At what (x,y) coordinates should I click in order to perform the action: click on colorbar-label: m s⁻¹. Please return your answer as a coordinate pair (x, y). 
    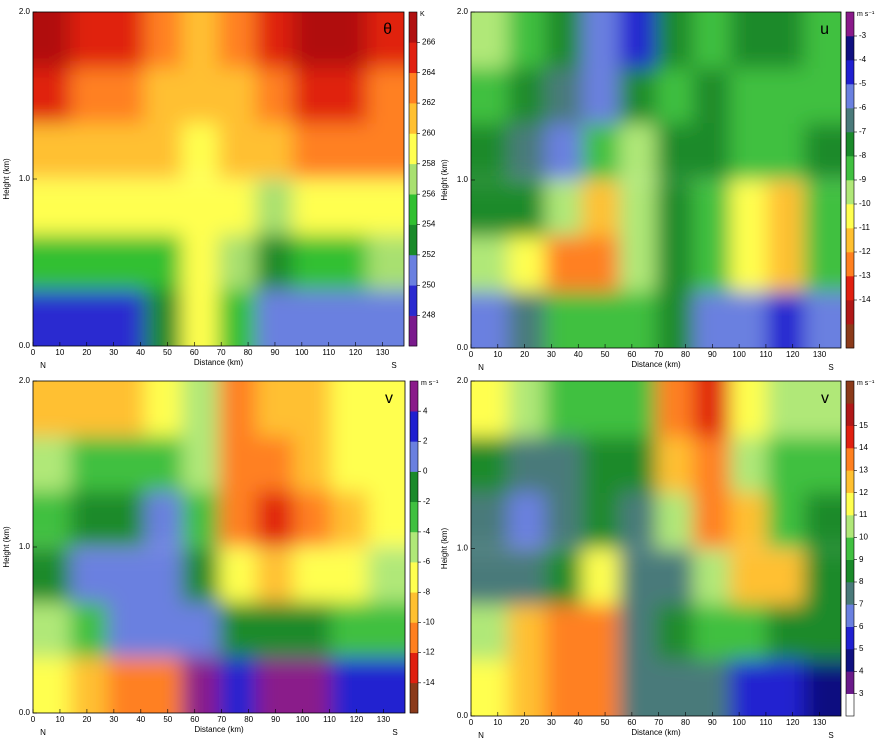
    Looking at the image, I should click on (866, 14).